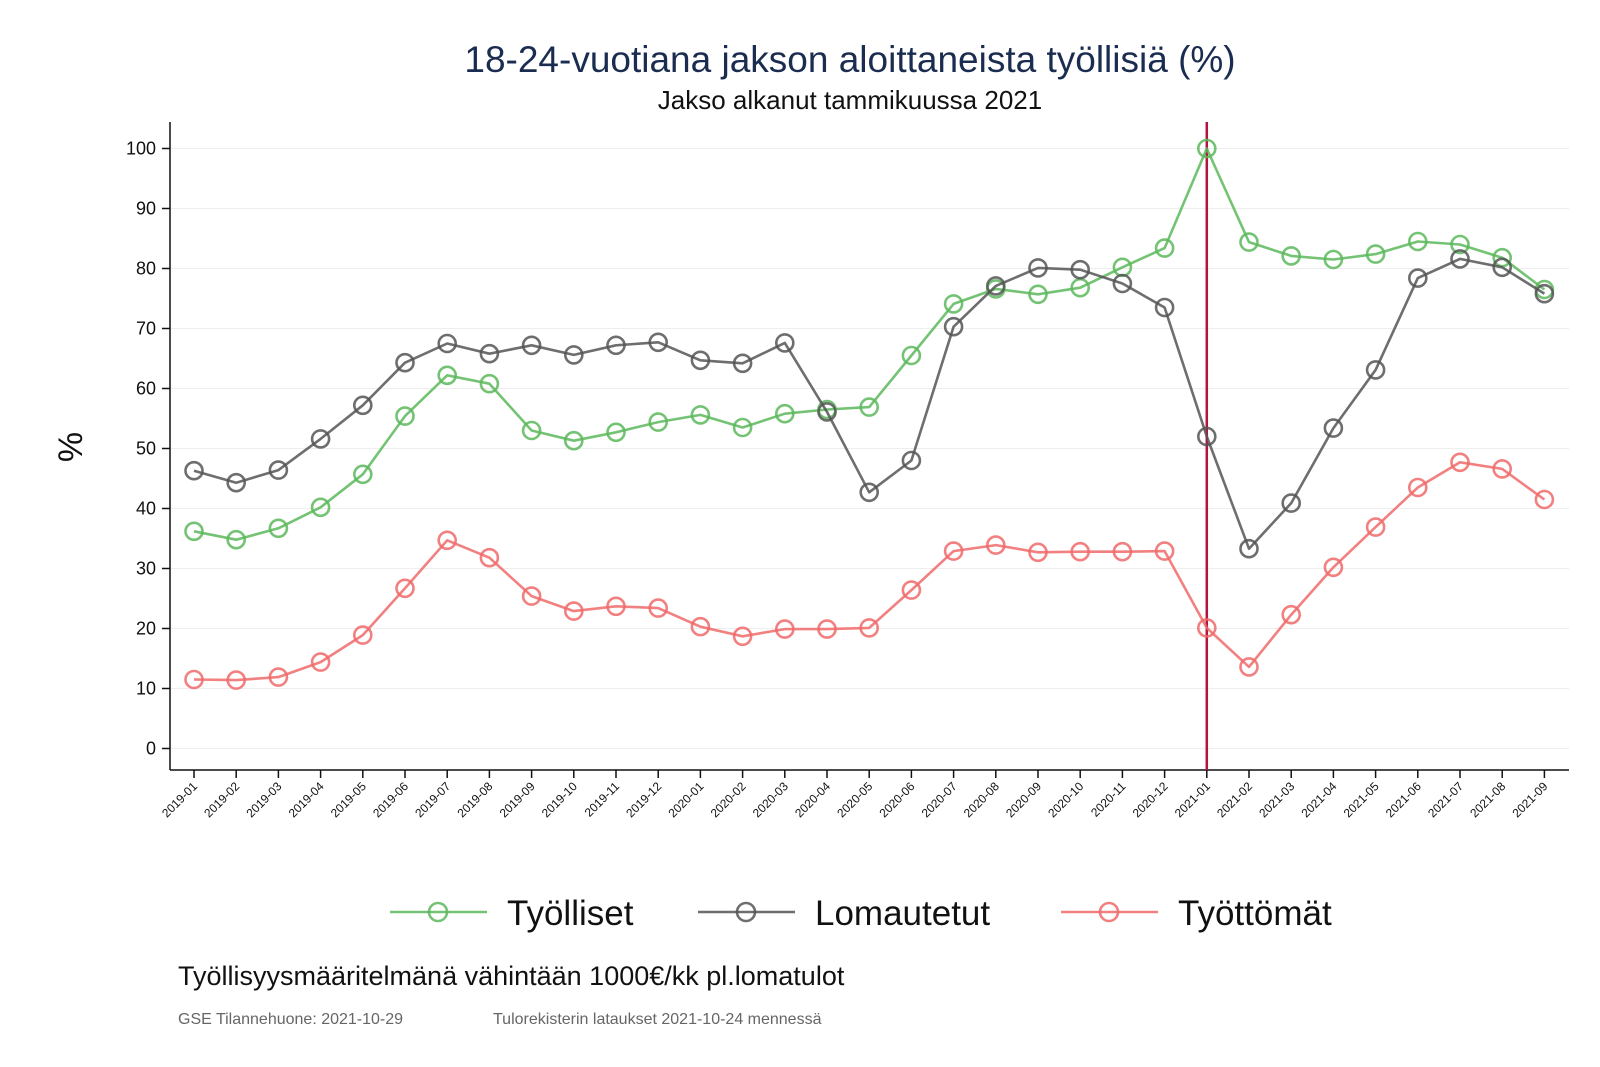  What do you see at coordinates (570, 913) in the screenshot?
I see `legend-label-Työlliset: Työlliset` at bounding box center [570, 913].